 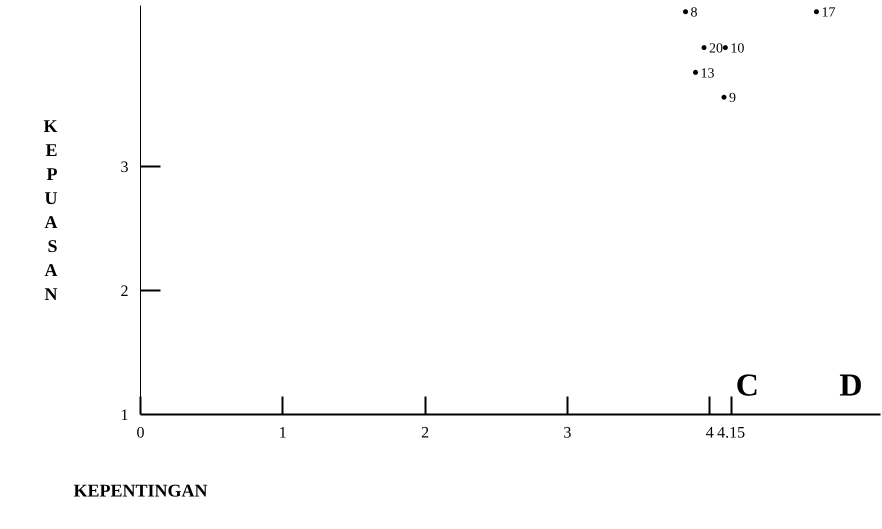 I want to click on x-tick-label: 4.15, so click(x=731, y=433).